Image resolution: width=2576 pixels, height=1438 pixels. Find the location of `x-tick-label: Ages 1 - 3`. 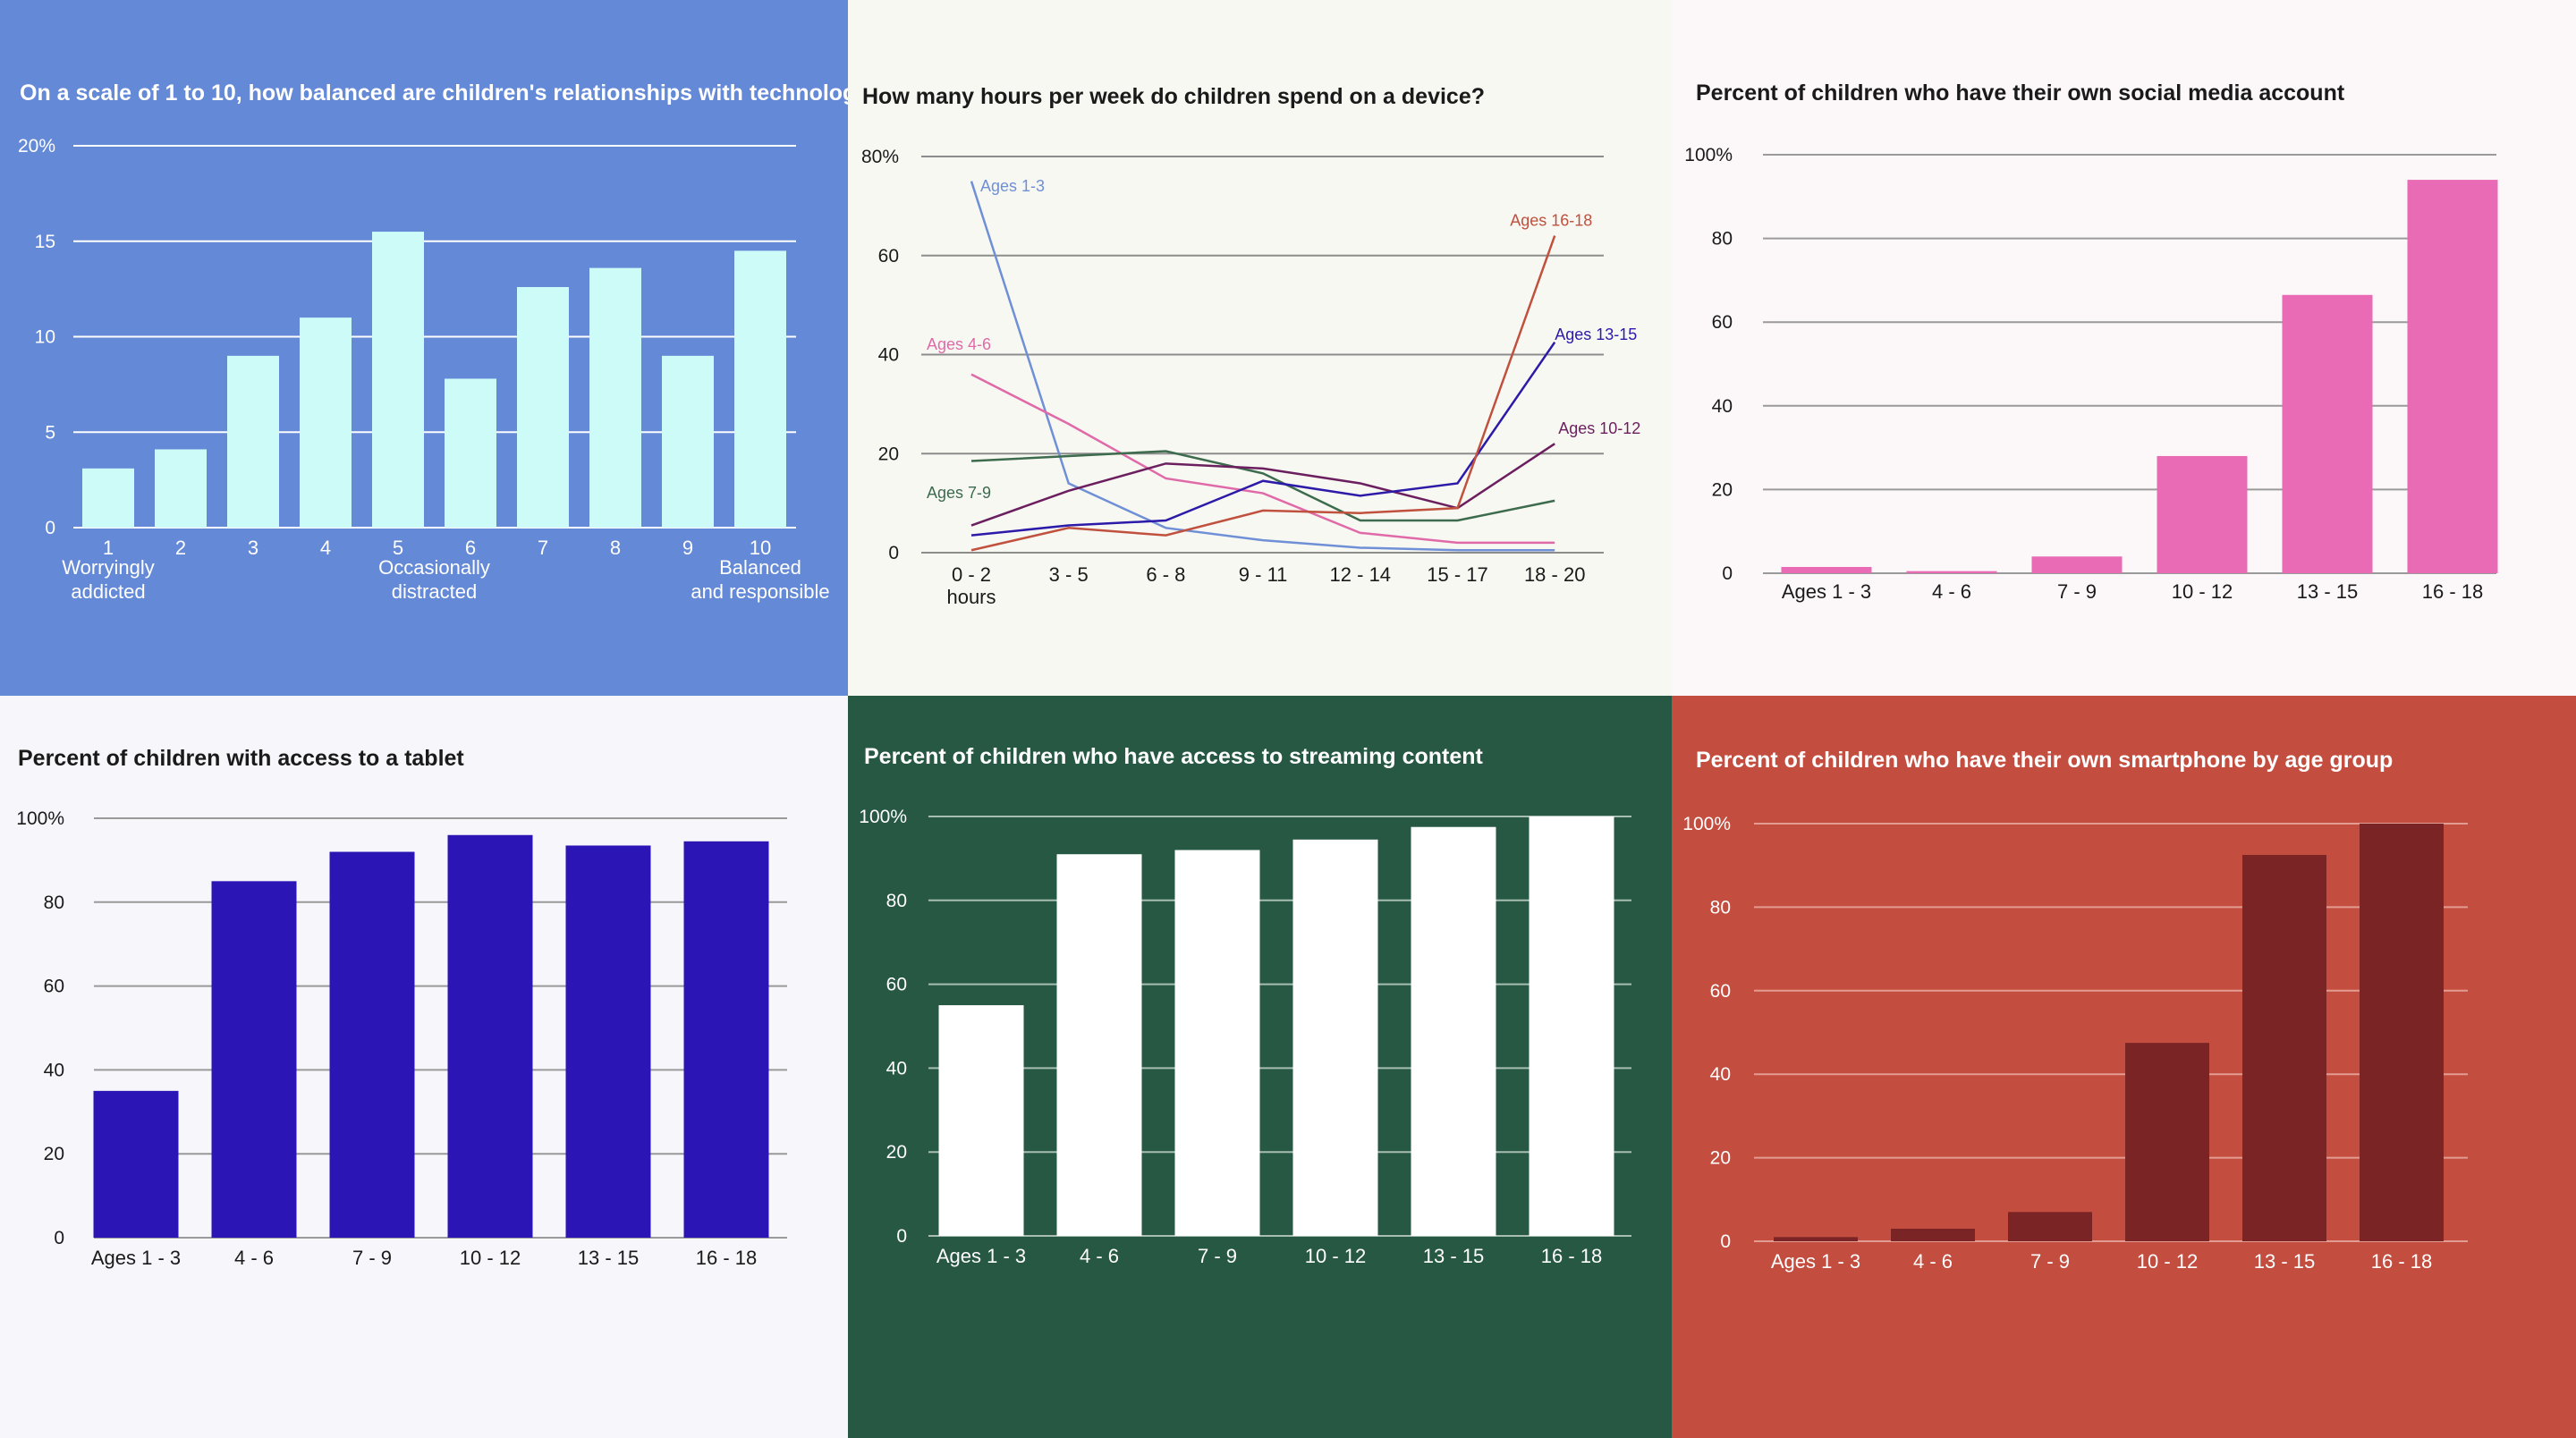

x-tick-label: Ages 1 - 3 is located at coordinates (981, 1256).